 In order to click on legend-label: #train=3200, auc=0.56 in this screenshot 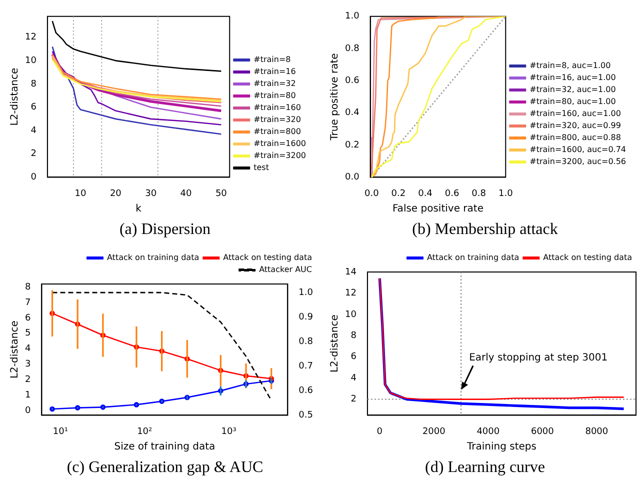, I will do `click(578, 161)`.